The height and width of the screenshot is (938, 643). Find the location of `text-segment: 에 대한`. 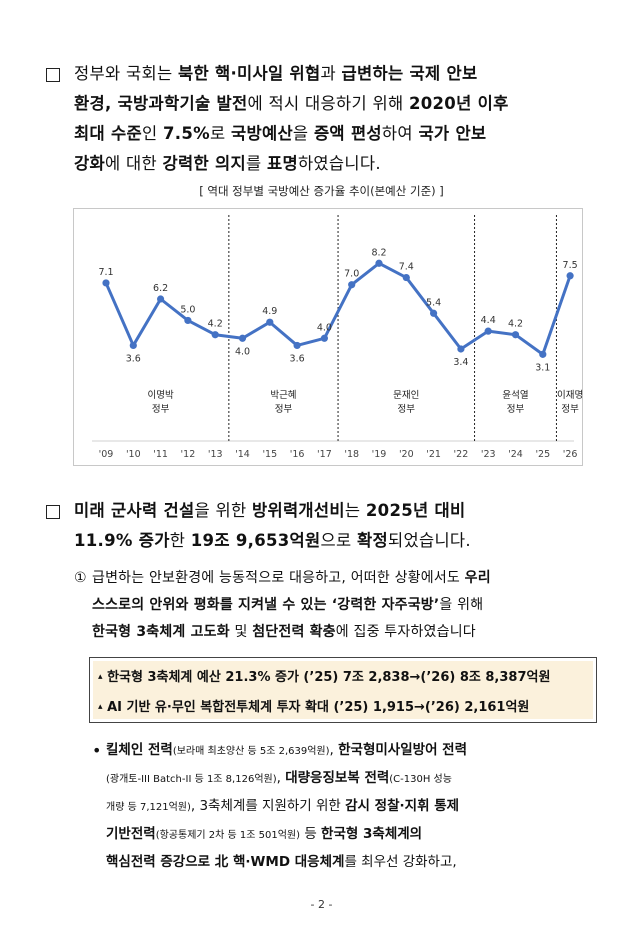

text-segment: 에 대한 is located at coordinates (133, 163).